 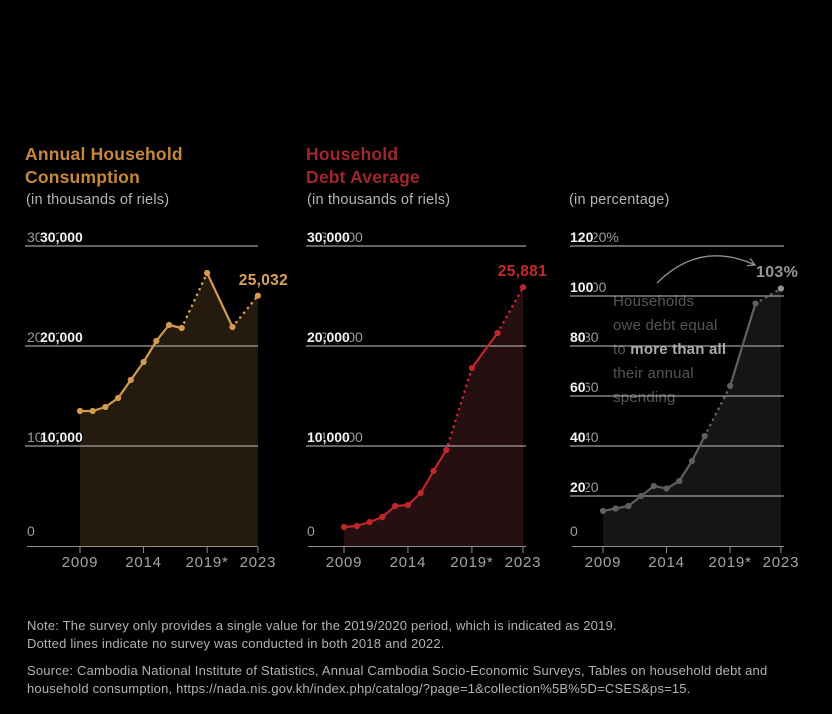 I want to click on chart1-y-tick-label: 20,000 20,000, so click(x=67, y=338).